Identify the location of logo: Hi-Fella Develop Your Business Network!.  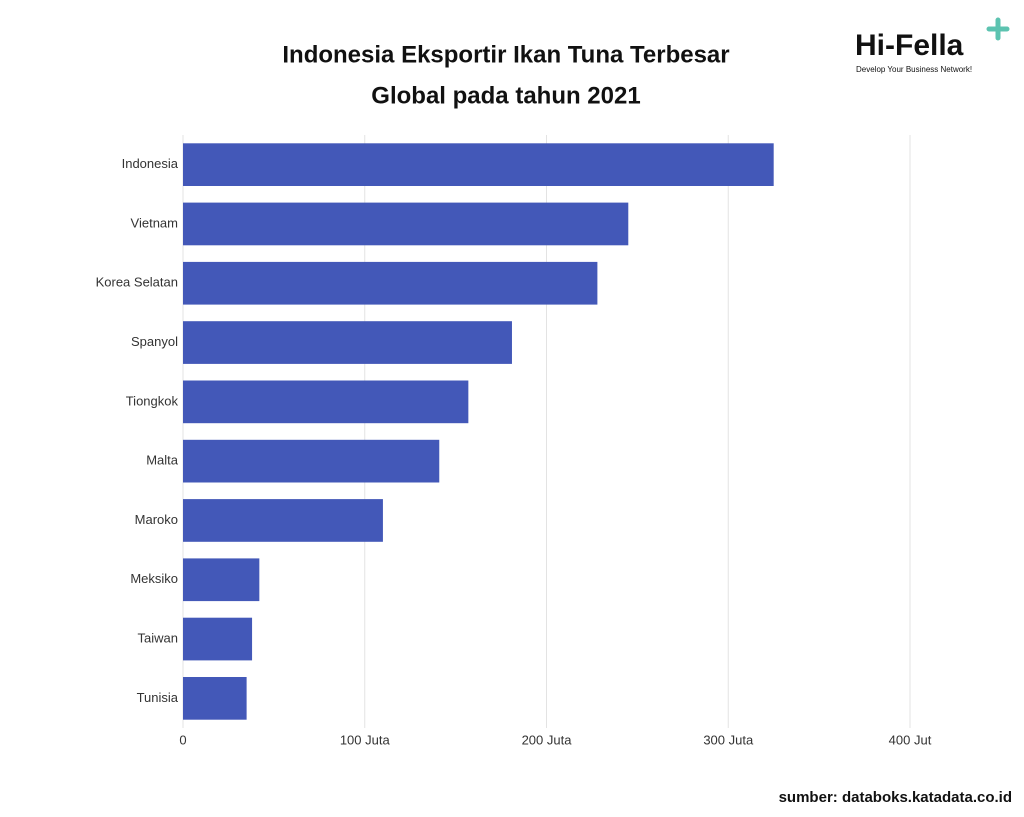
(932, 45).